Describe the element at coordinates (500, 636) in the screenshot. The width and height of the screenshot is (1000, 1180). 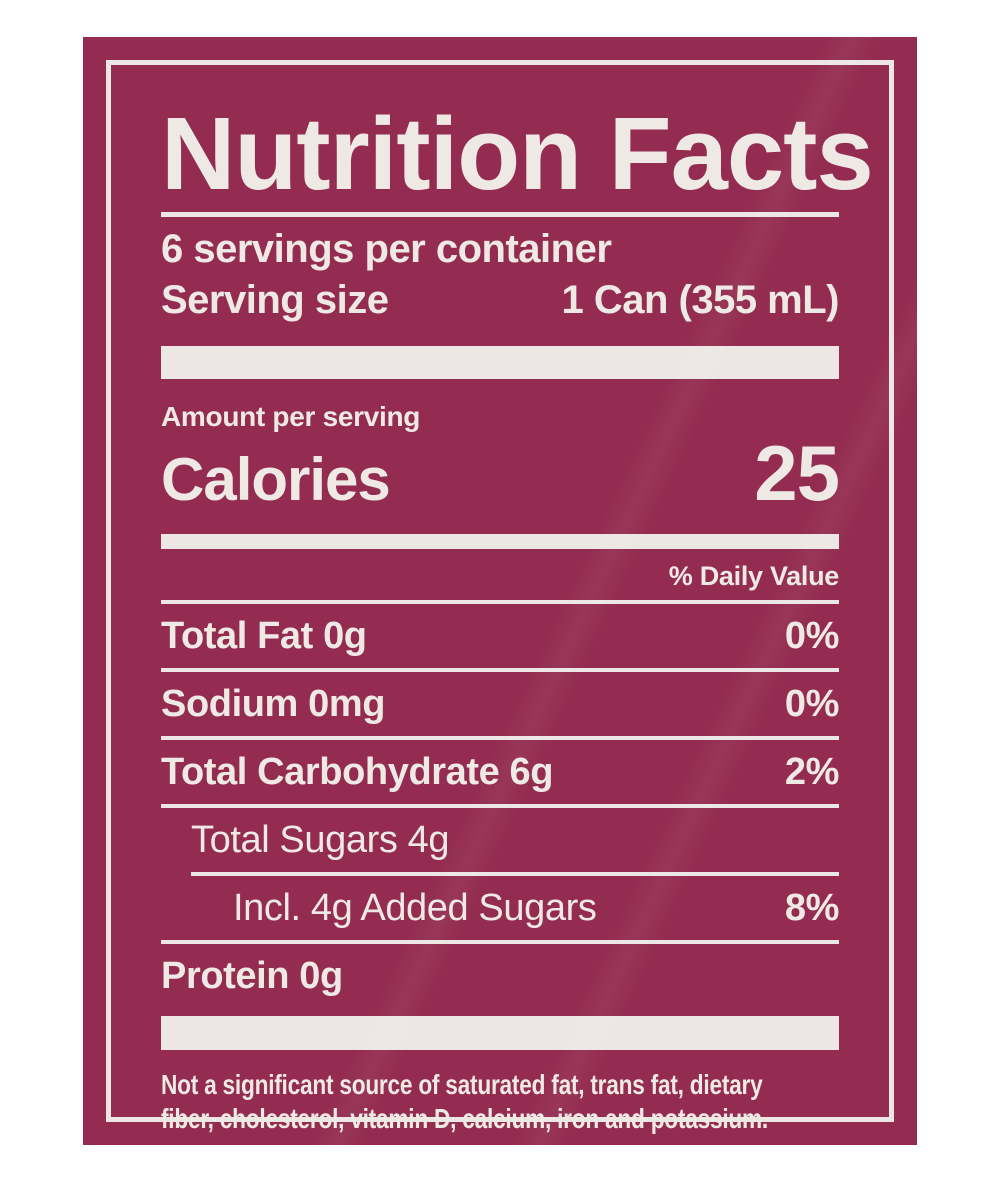
I see `nutrient-row-total-fat: Total Fat 0g 0%` at that location.